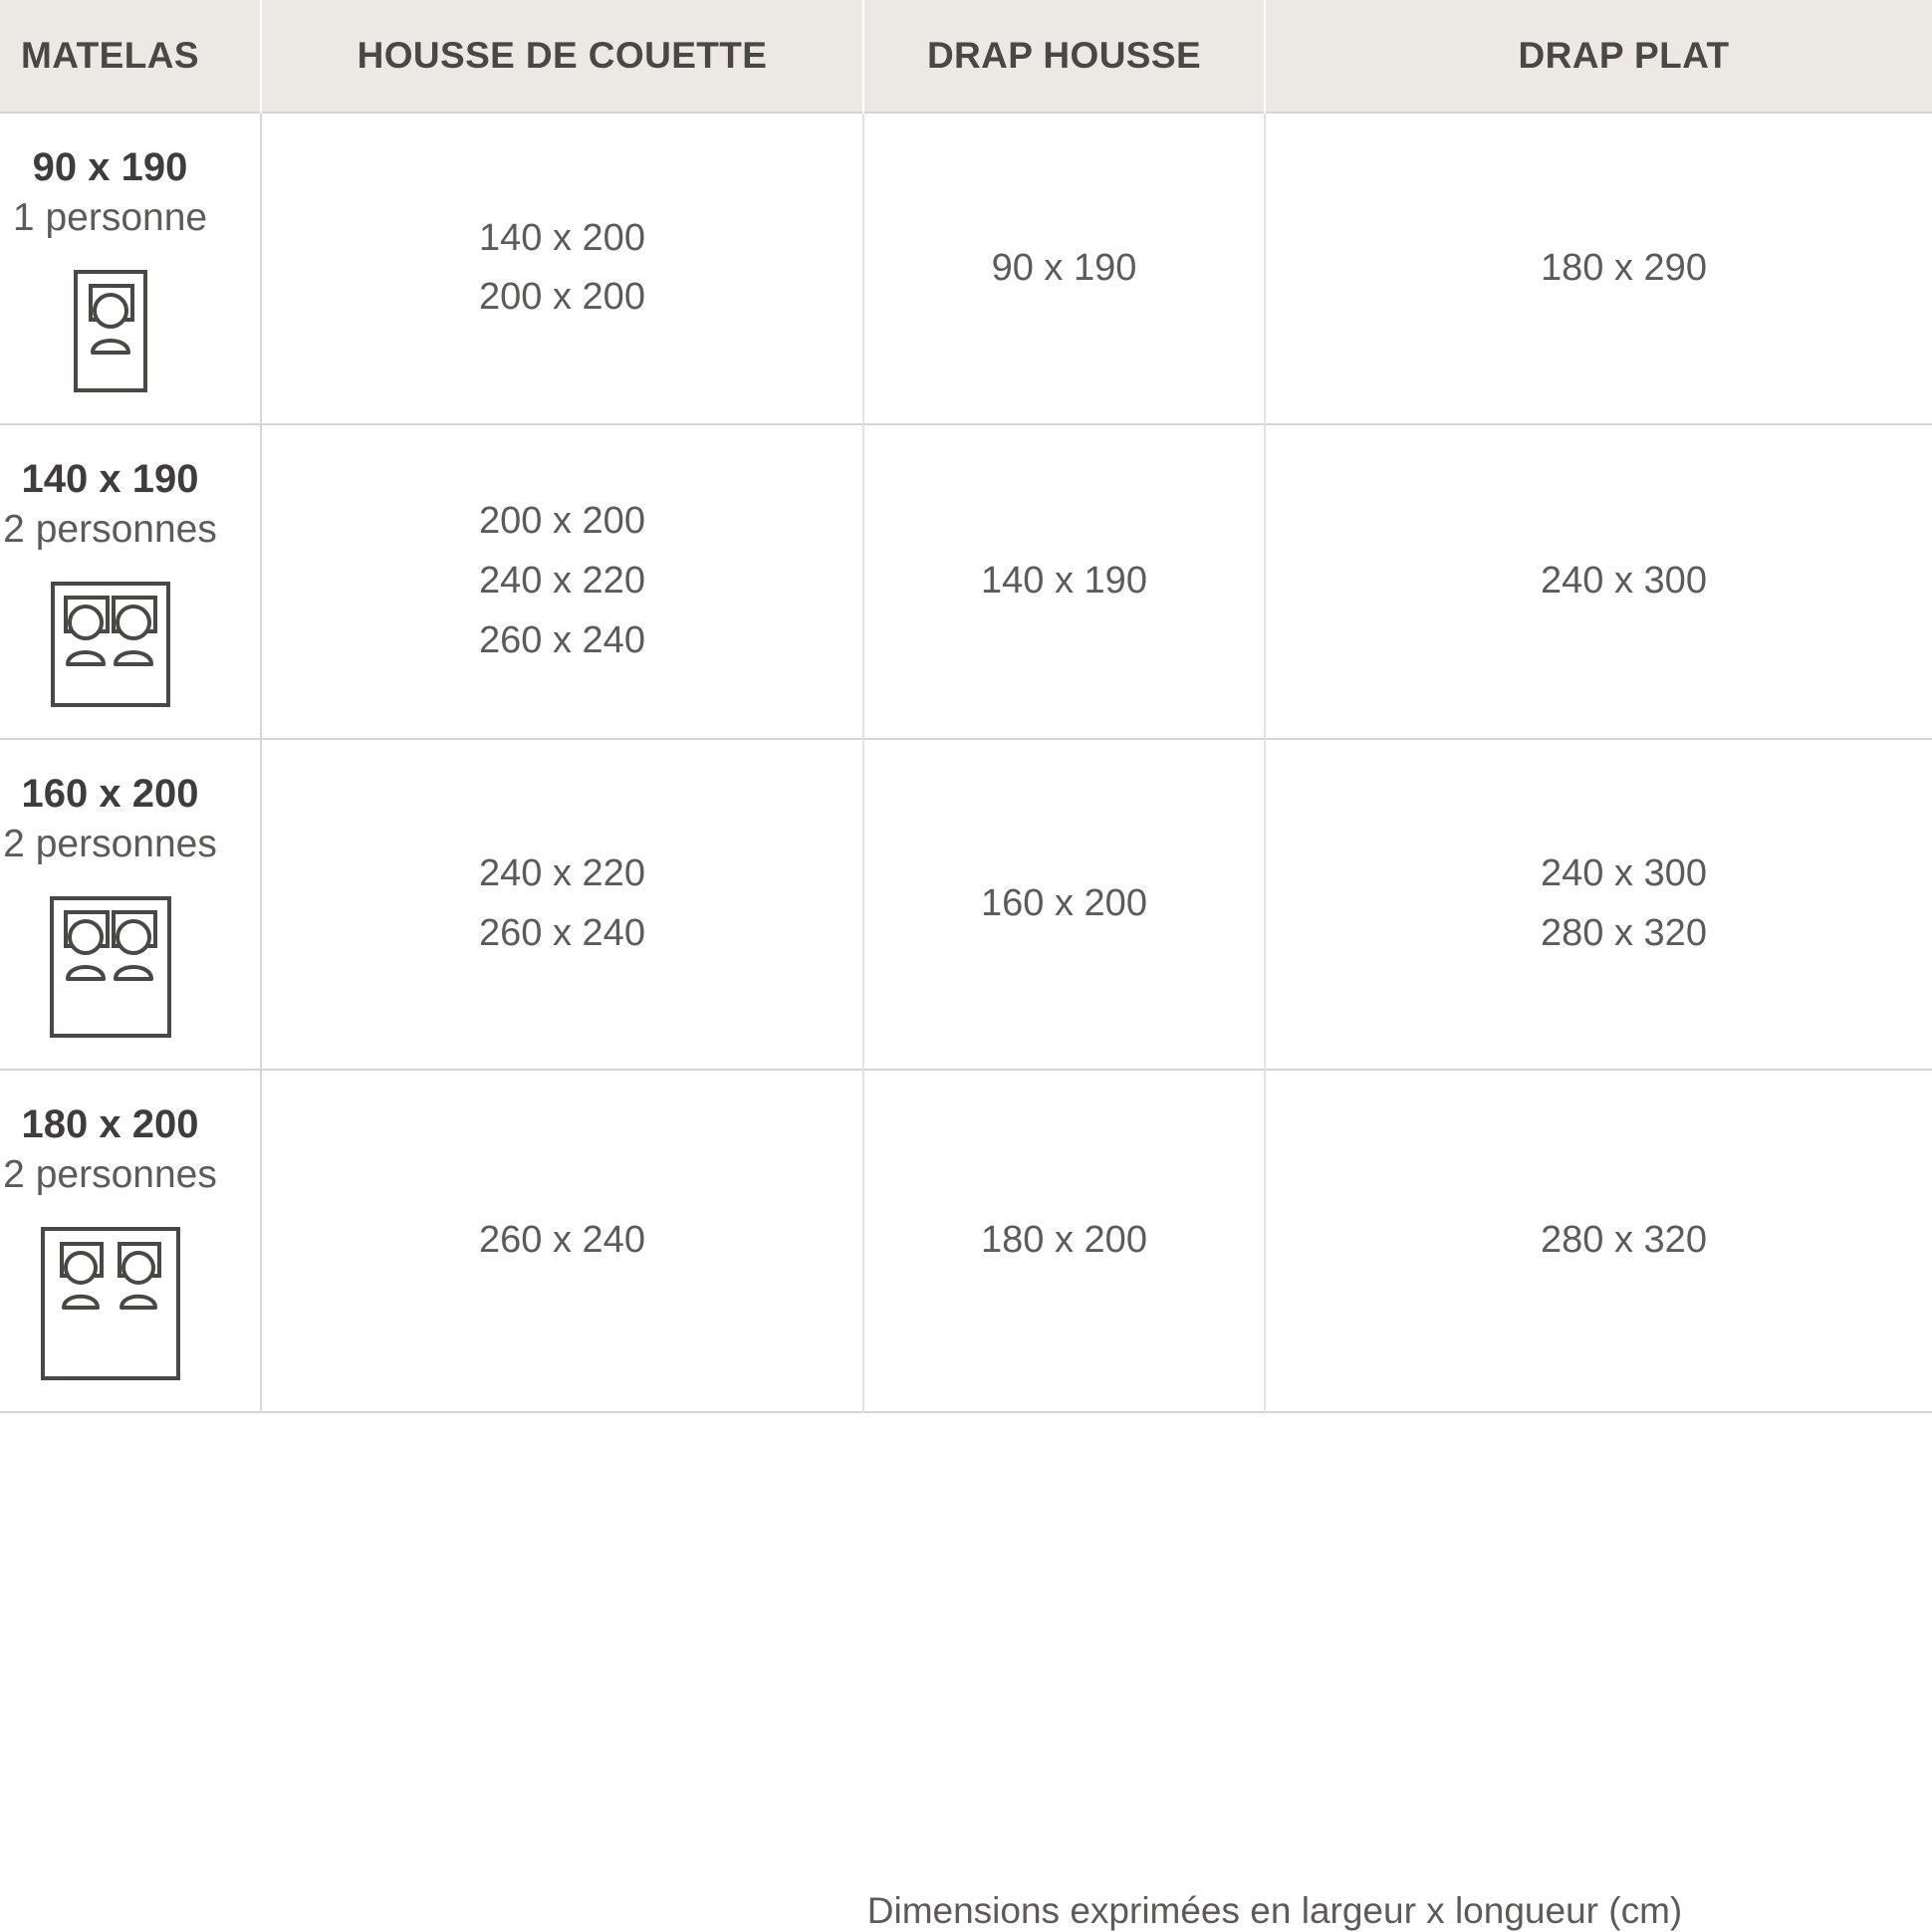 Image resolution: width=1932 pixels, height=1932 pixels. What do you see at coordinates (131, 57) in the screenshot?
I see `column-header-matelas: MATELAS` at bounding box center [131, 57].